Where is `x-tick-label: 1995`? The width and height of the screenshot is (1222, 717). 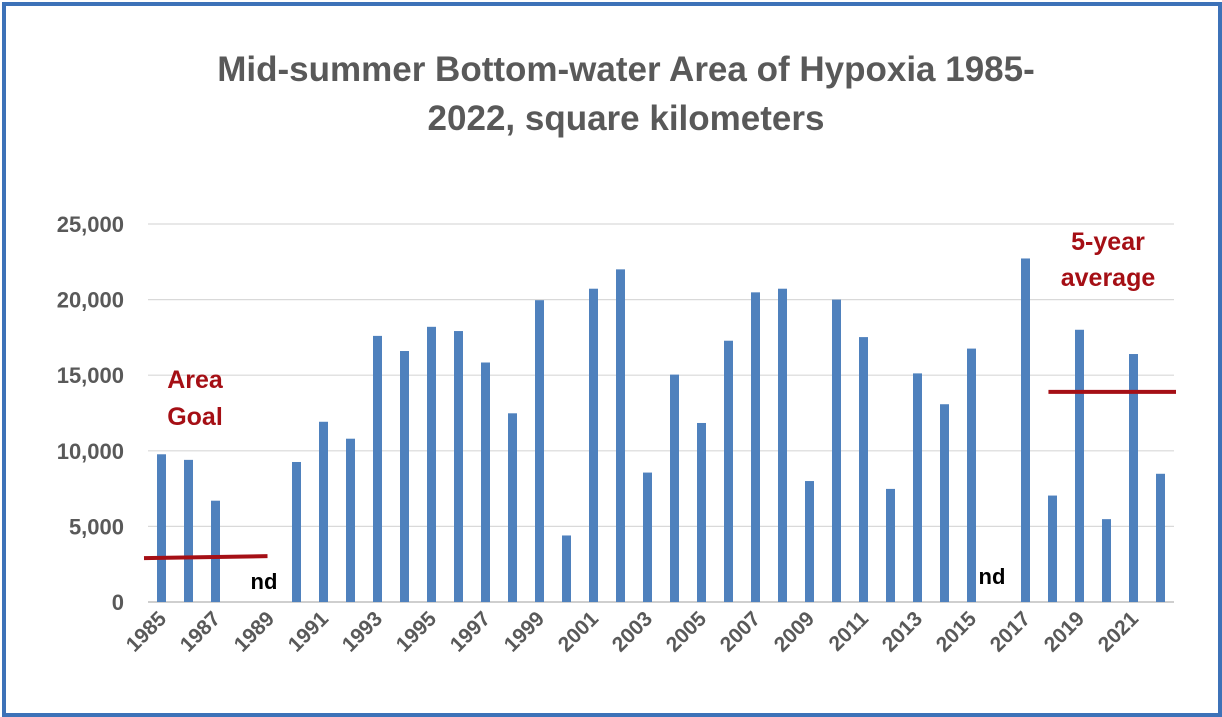
x-tick-label: 1995 is located at coordinates (417, 632).